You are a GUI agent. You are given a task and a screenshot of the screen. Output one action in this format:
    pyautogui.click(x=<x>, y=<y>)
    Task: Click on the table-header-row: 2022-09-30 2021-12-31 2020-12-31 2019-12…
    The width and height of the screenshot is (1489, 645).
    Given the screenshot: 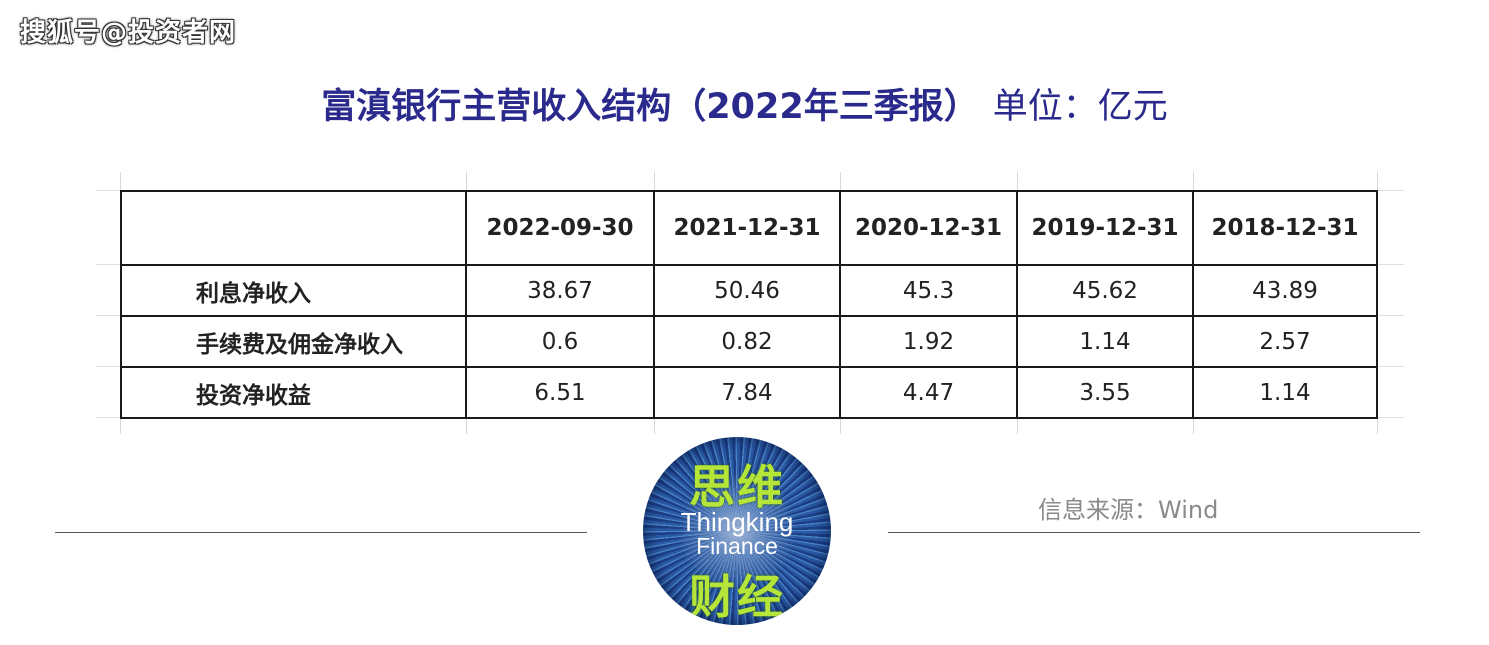 What is the action you would take?
    pyautogui.click(x=749, y=228)
    